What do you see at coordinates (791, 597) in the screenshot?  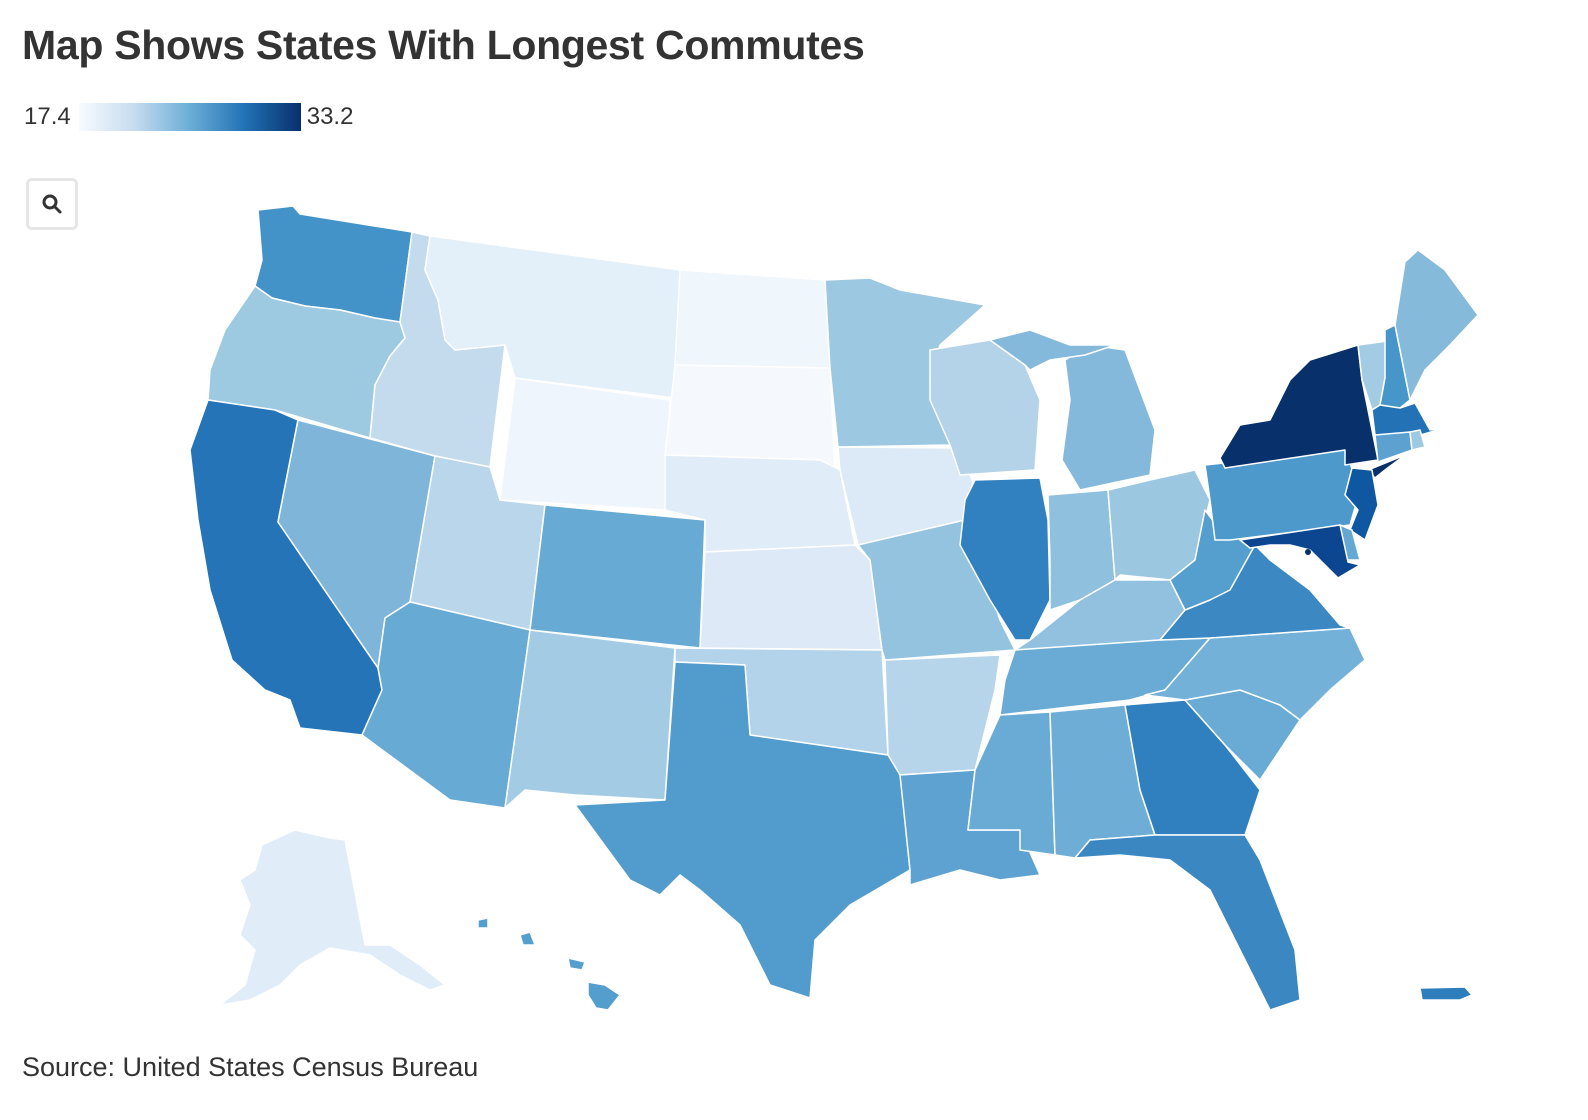 I see `state-kansas` at bounding box center [791, 597].